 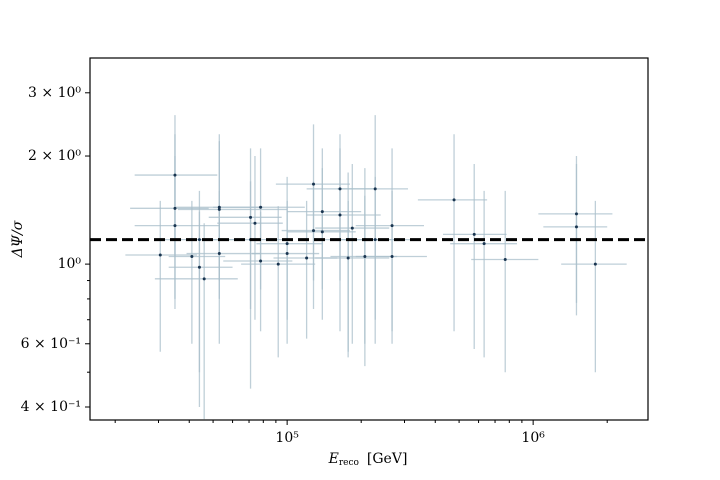 I want to click on y-tick-label: 2 × 10⁰, so click(x=54, y=156).